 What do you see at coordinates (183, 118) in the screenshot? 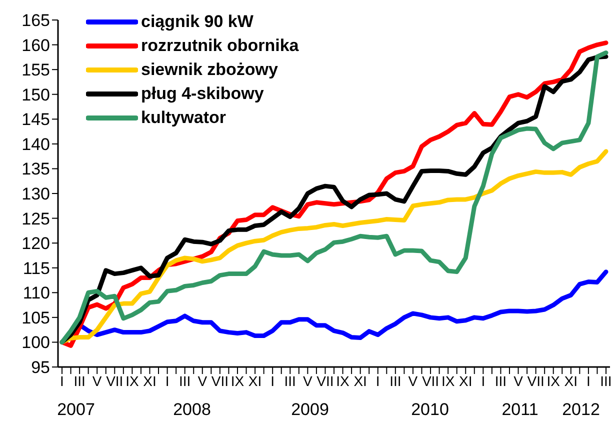
I see `legend-label: kultywator` at bounding box center [183, 118].